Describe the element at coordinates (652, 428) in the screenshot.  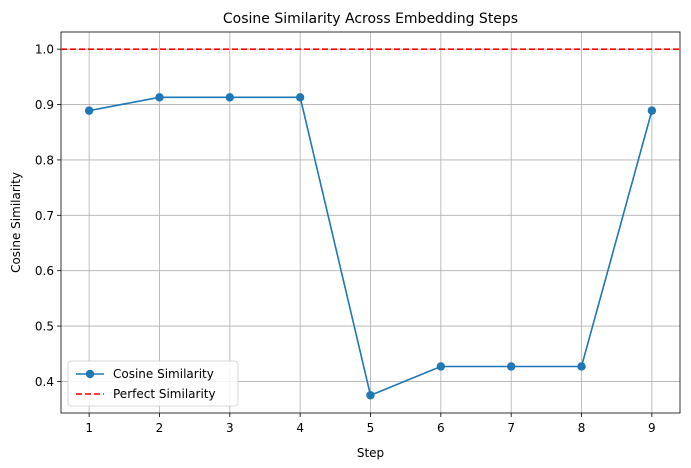
I see `x-tick-label: 9` at that location.